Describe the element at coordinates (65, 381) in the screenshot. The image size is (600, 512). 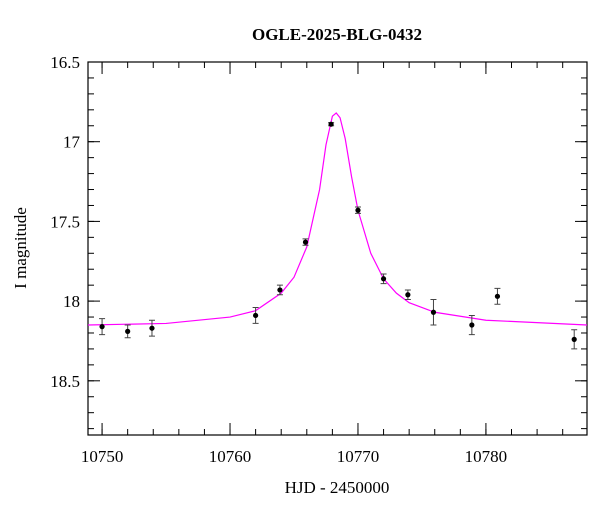
I see `y-tick-label: 18.5` at that location.